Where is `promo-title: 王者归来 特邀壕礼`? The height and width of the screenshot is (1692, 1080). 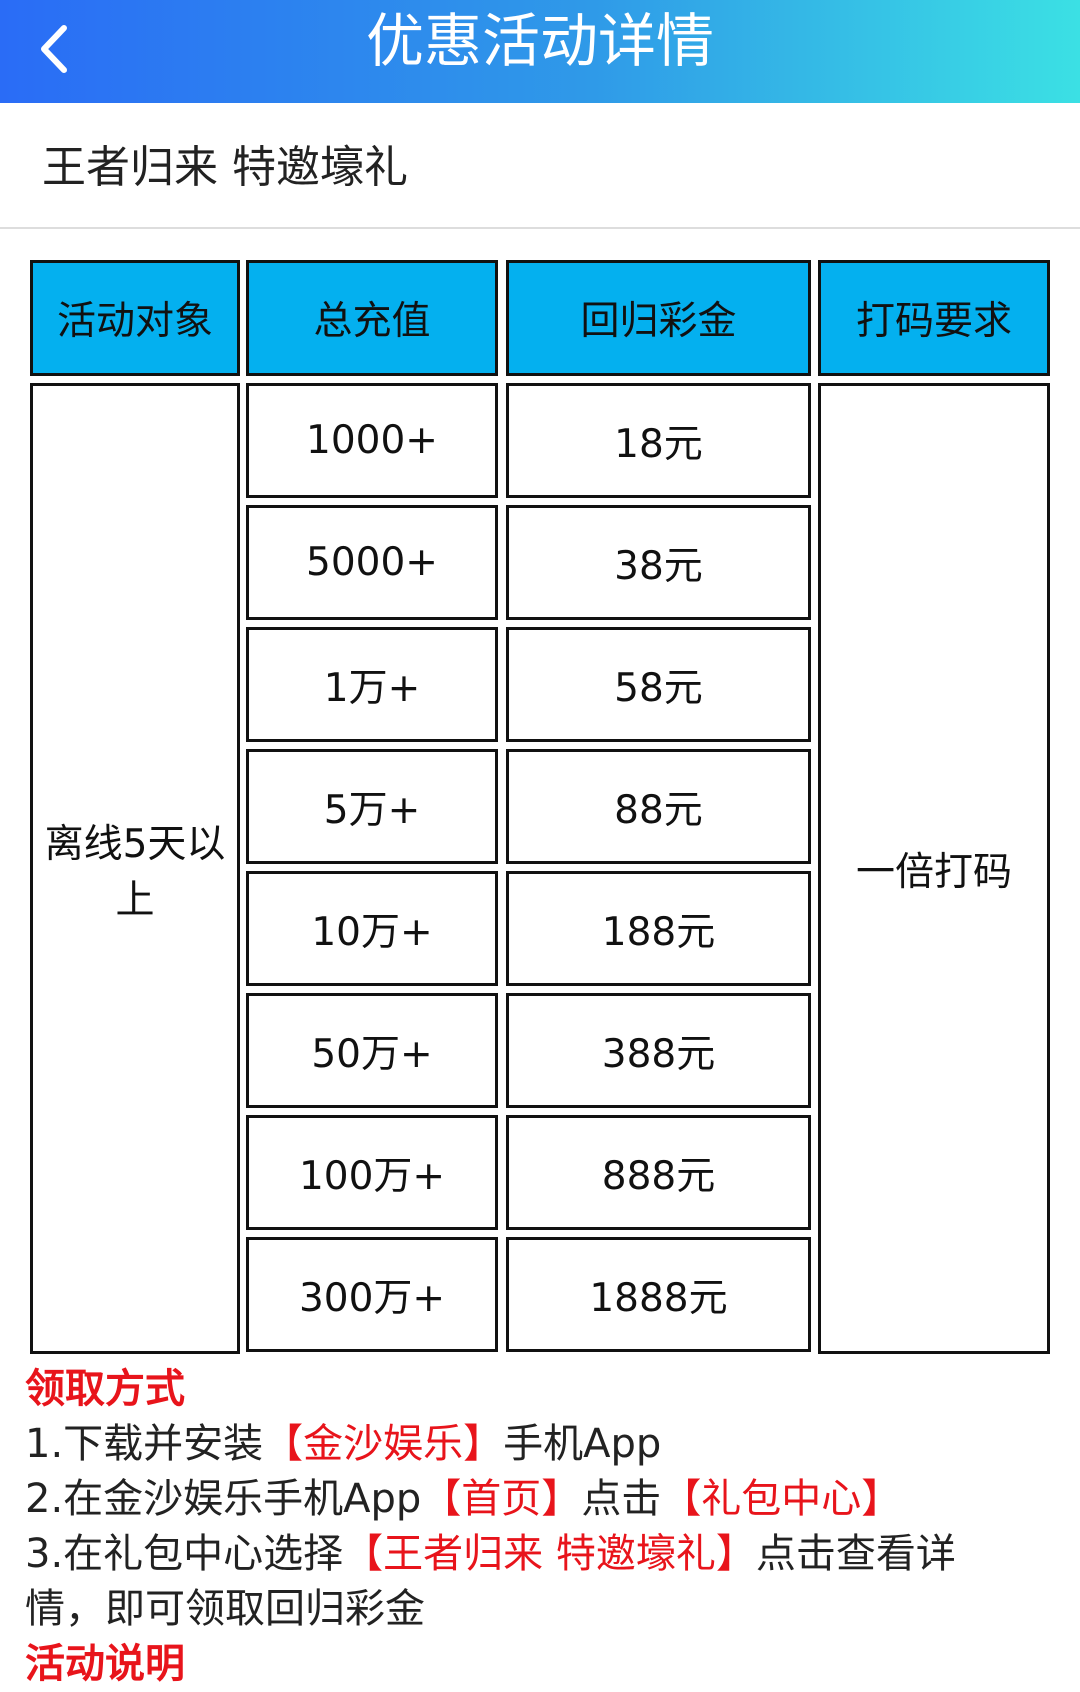 promo-title: 王者归来 特邀壕礼 is located at coordinates (225, 167).